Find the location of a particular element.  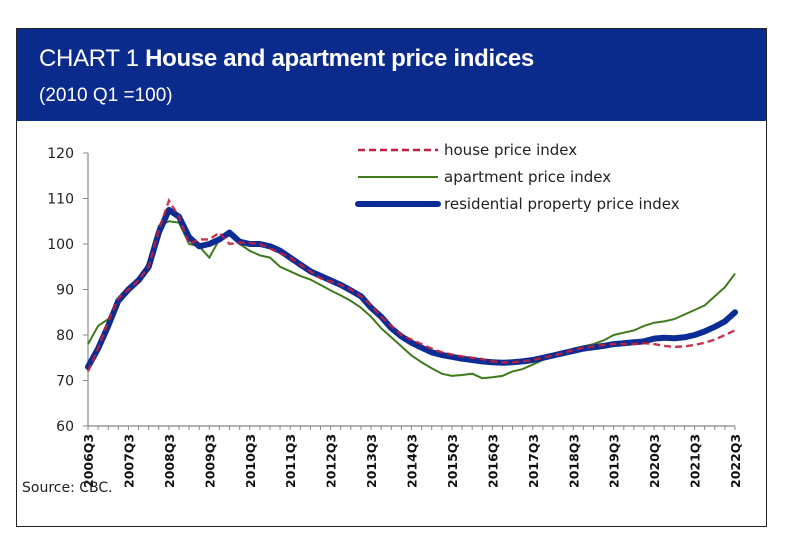

x-tick-label: 2021Q3 is located at coordinates (695, 461).